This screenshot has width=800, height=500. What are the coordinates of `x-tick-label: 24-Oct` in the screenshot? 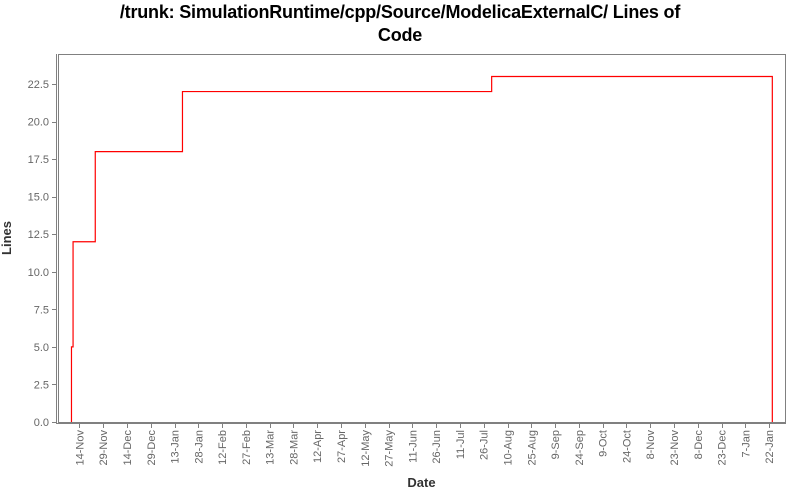 It's located at (627, 446).